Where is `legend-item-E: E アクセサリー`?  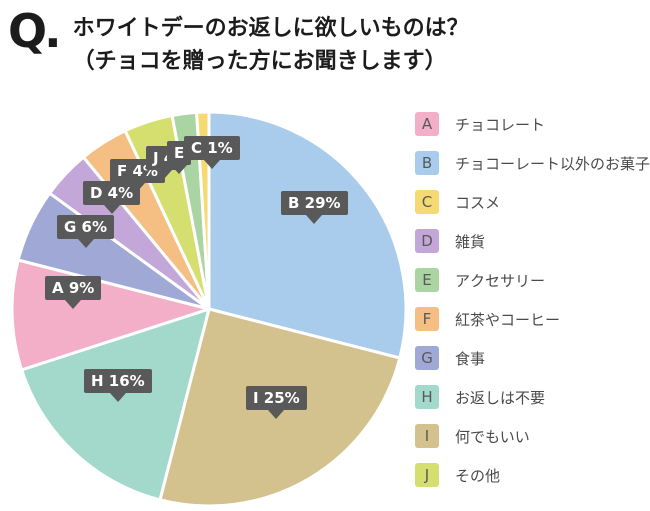
legend-item-E: E アクセサリー is located at coordinates (532, 280).